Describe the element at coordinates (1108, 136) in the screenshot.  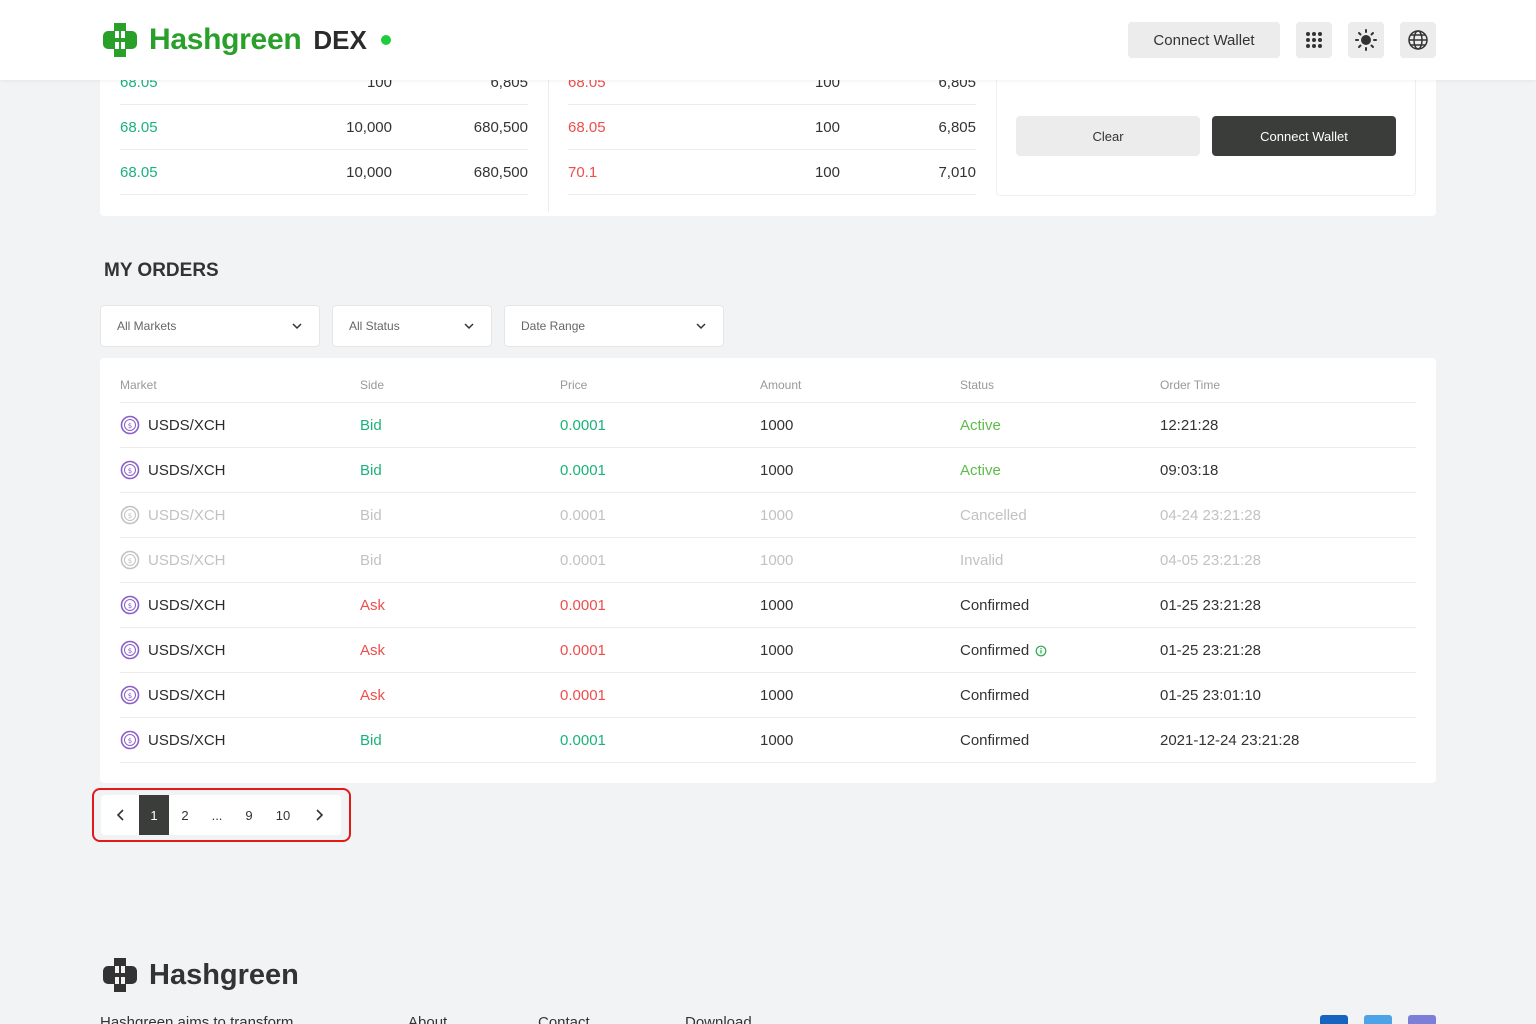
I see `clear-button: Clear` at that location.